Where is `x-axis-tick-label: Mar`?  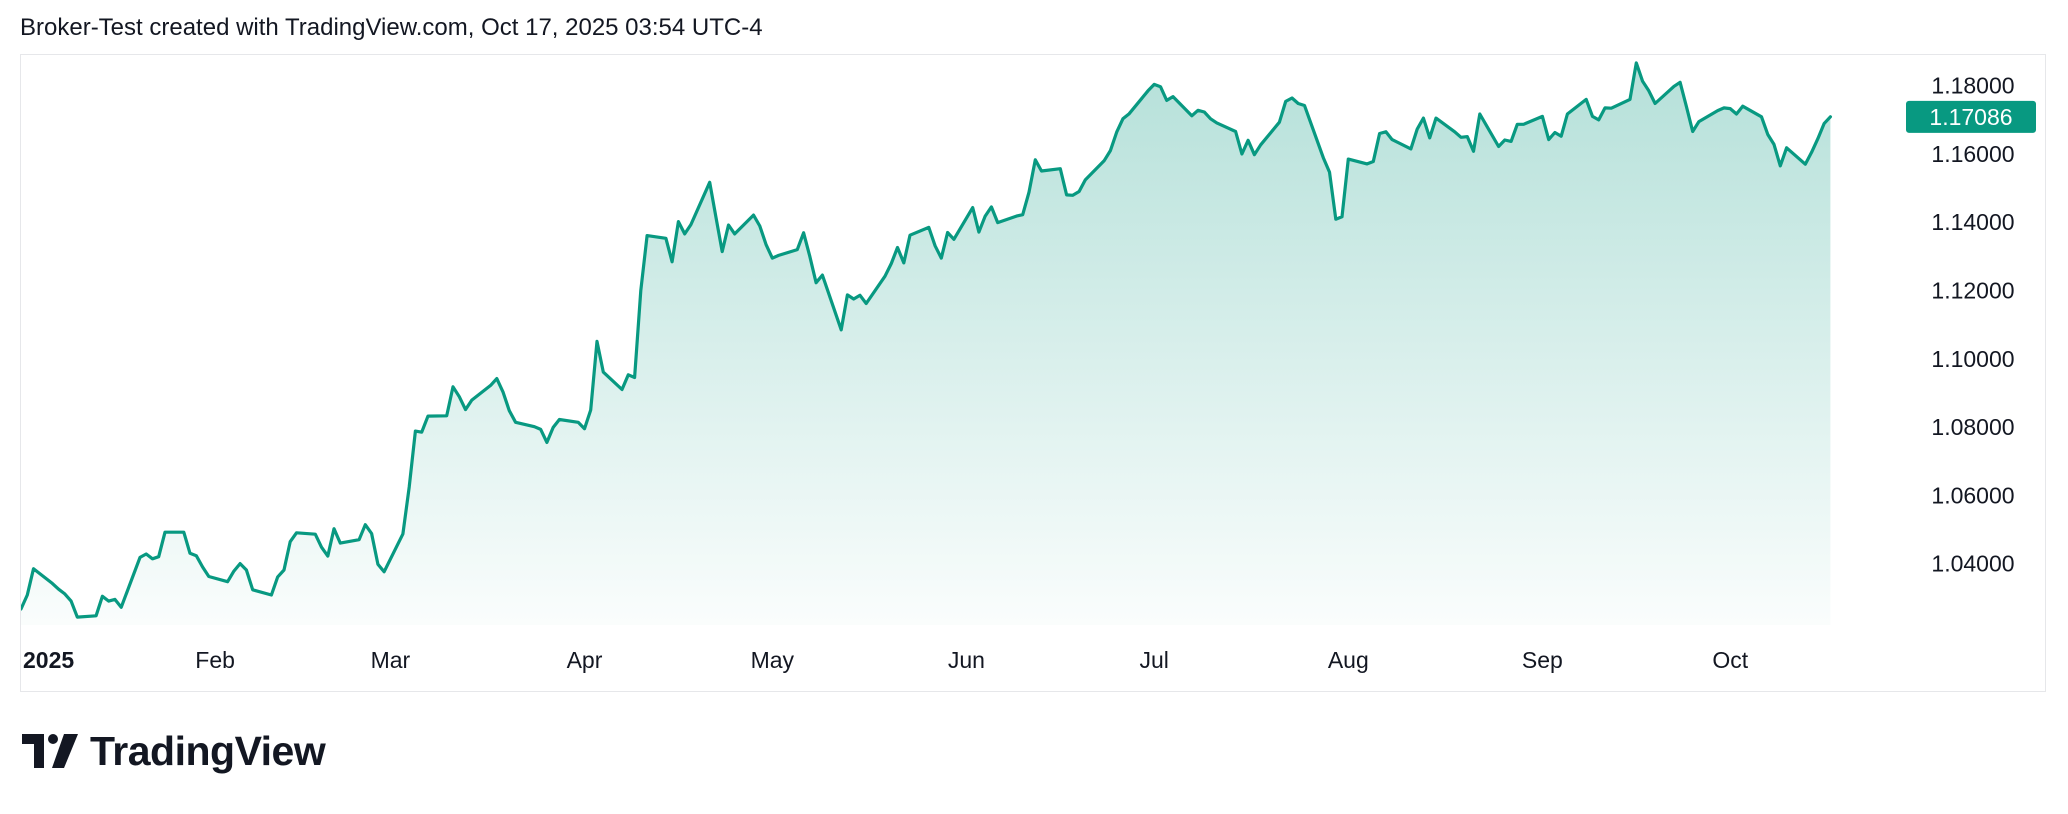
x-axis-tick-label: Mar is located at coordinates (391, 660).